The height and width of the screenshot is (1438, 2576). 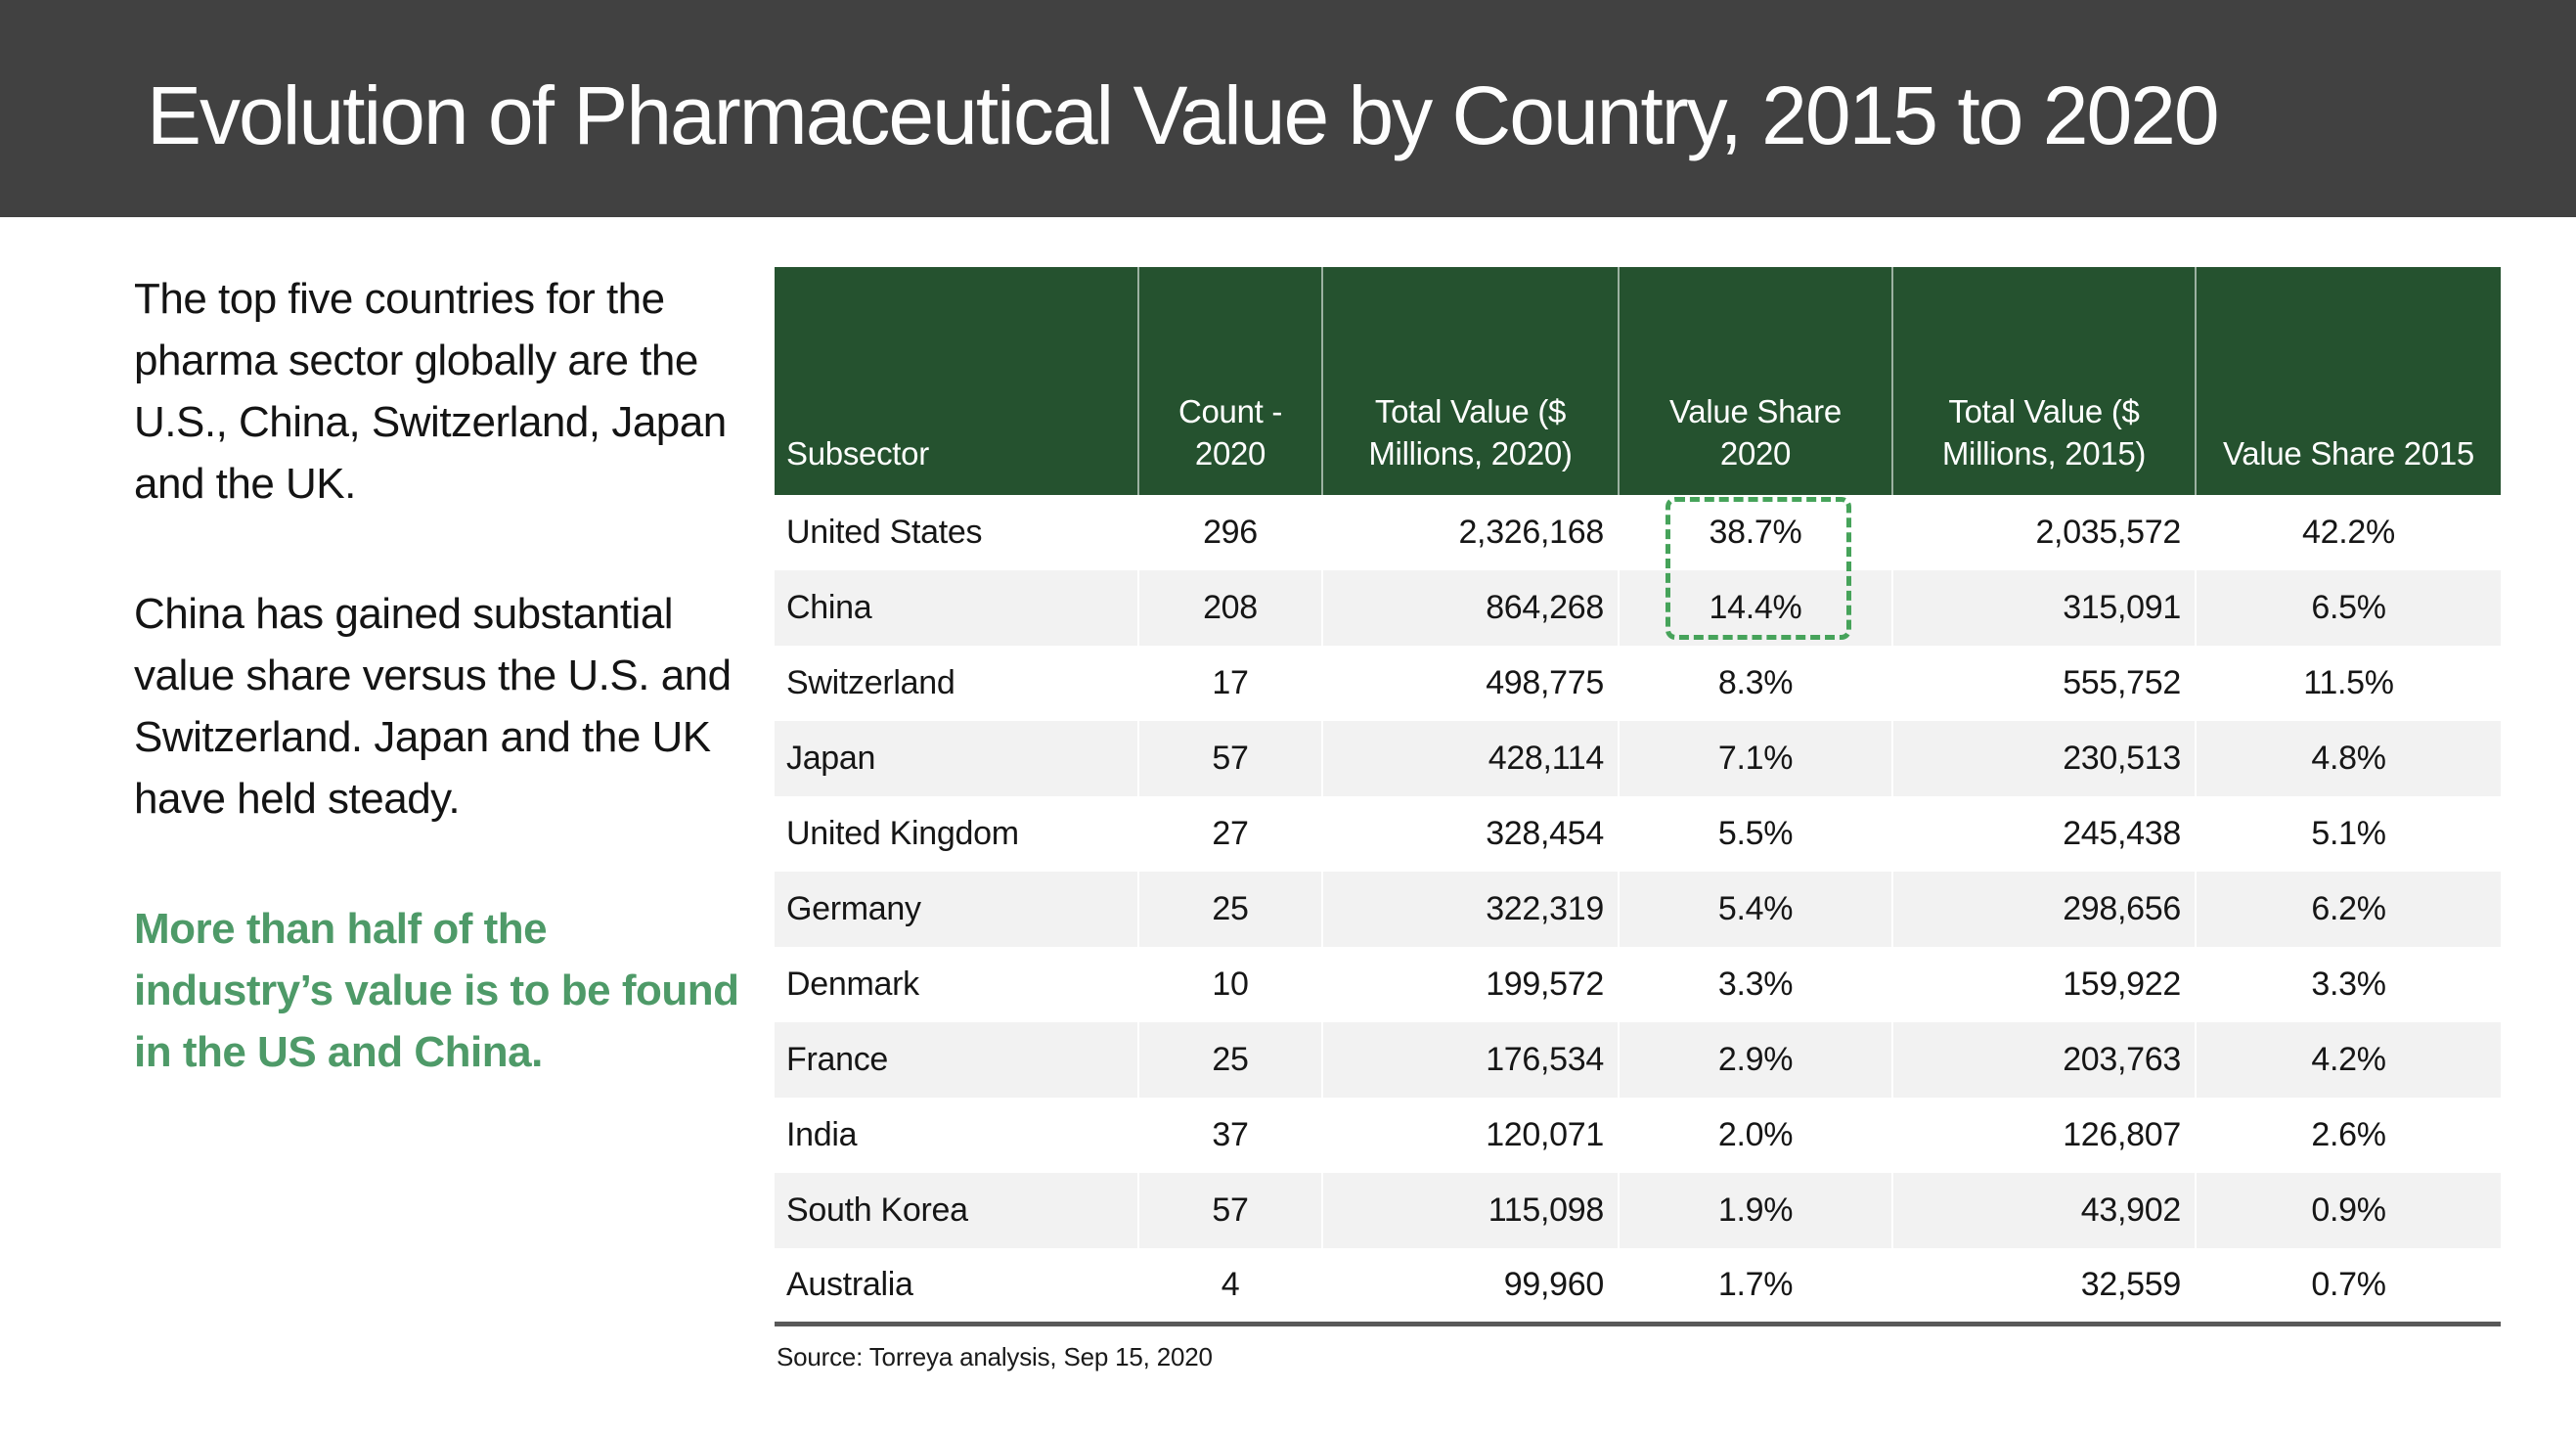 What do you see at coordinates (1470, 684) in the screenshot?
I see `value-cell: 498,775` at bounding box center [1470, 684].